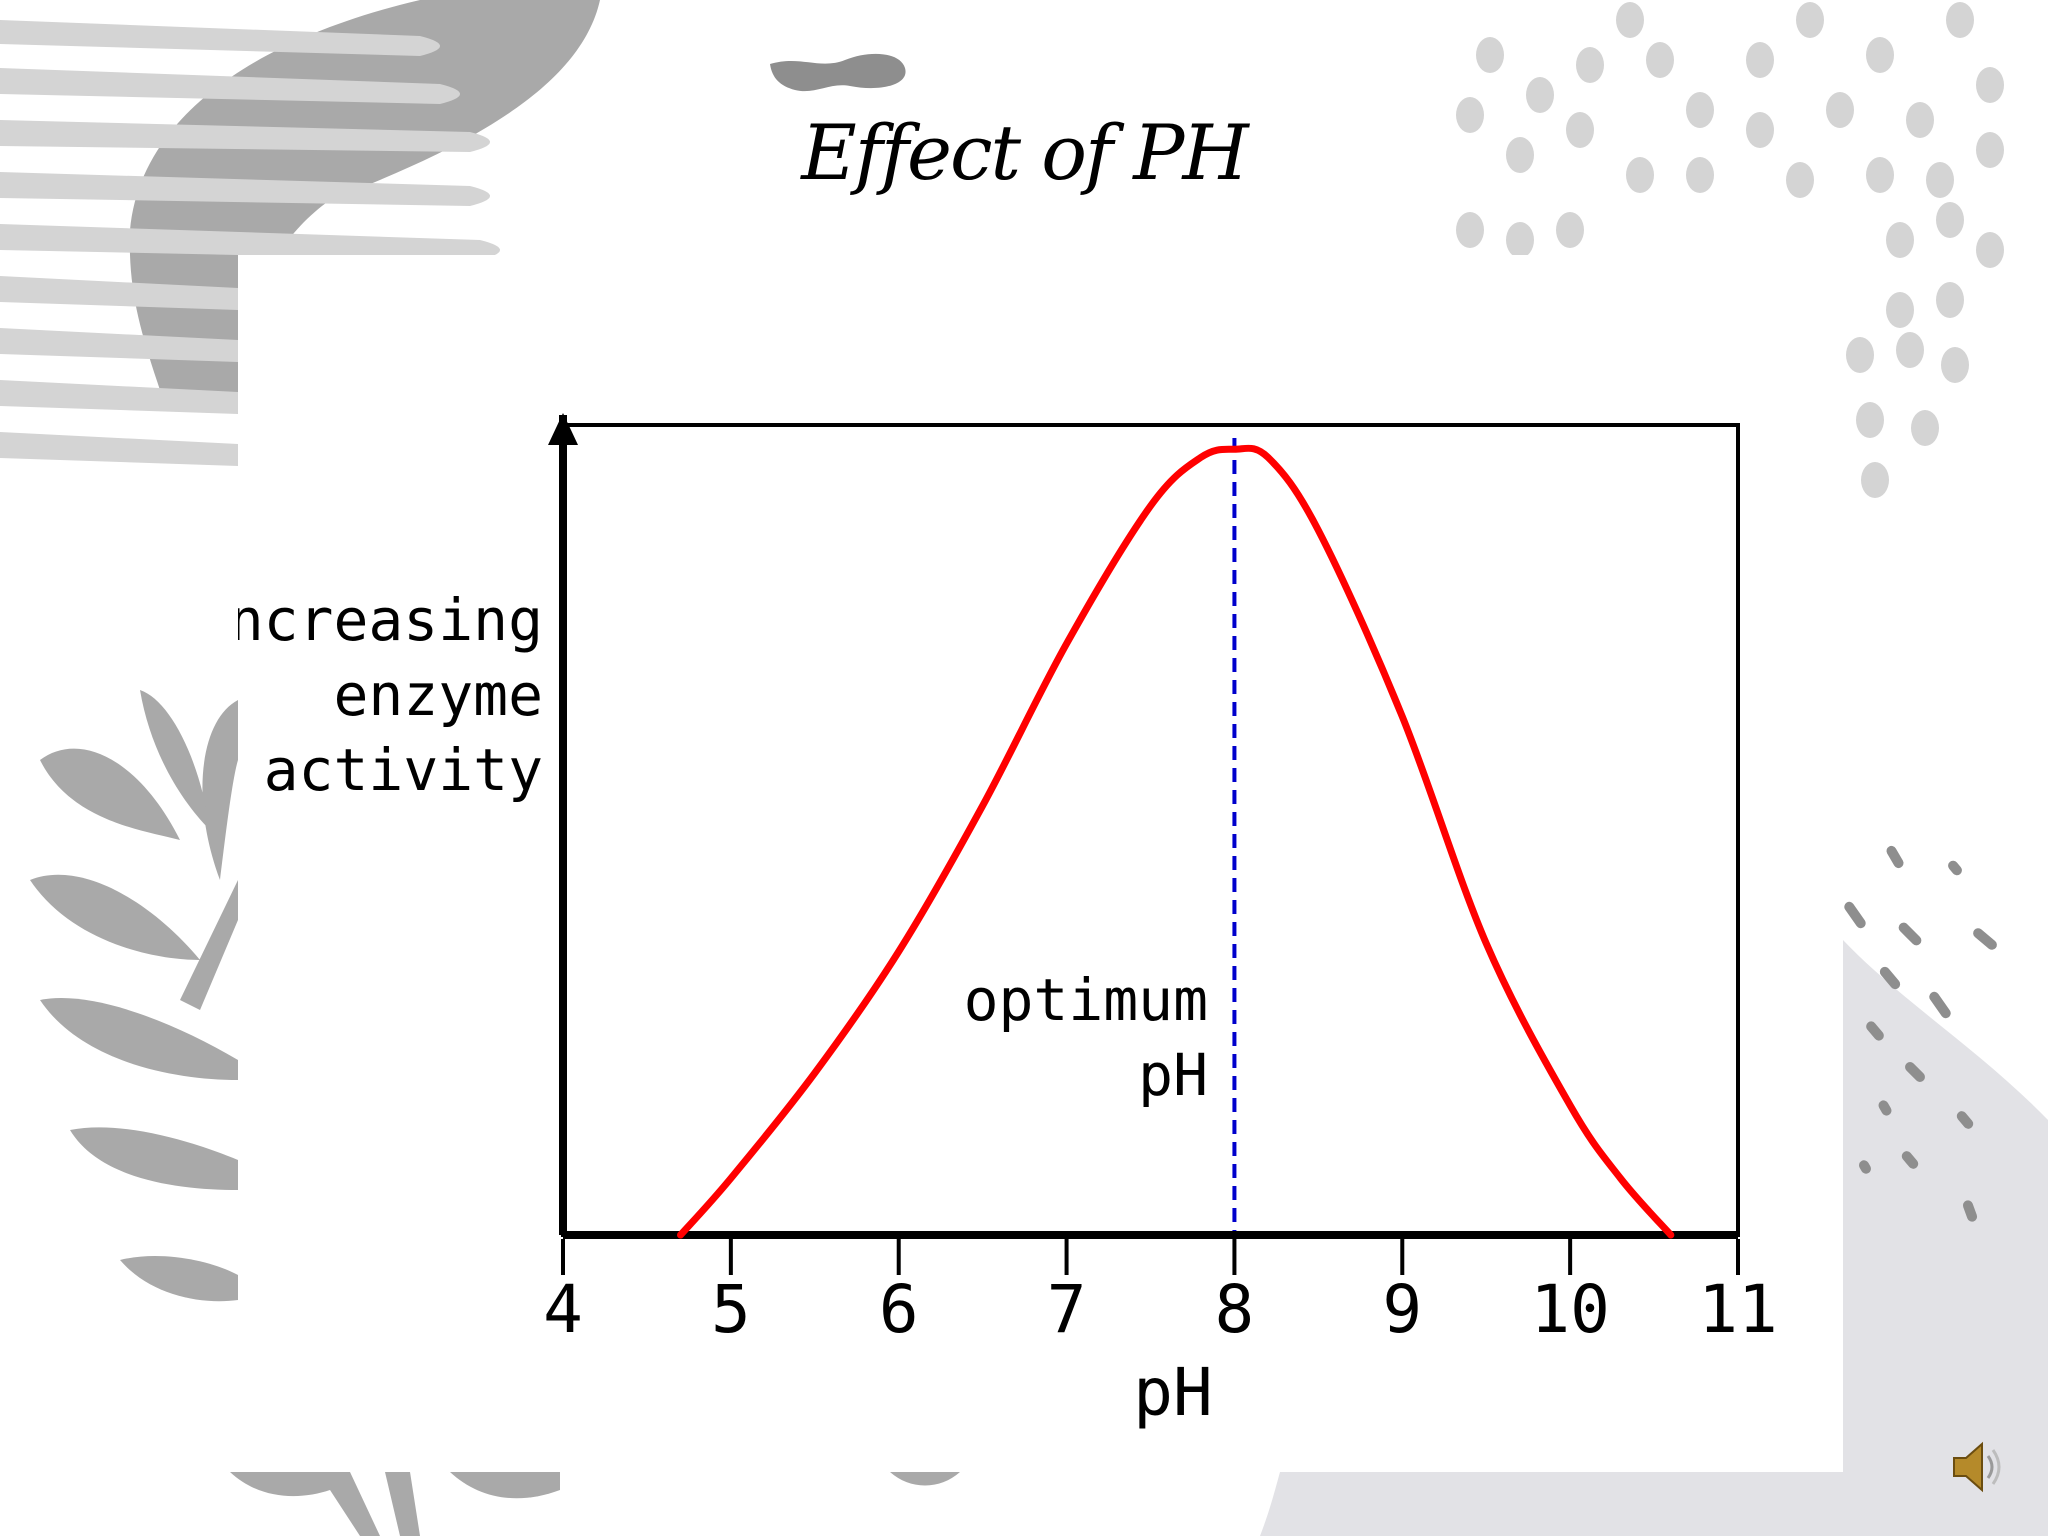  Describe the element at coordinates (1569, 1309) in the screenshot. I see `x-tick-label-10: 10` at that location.